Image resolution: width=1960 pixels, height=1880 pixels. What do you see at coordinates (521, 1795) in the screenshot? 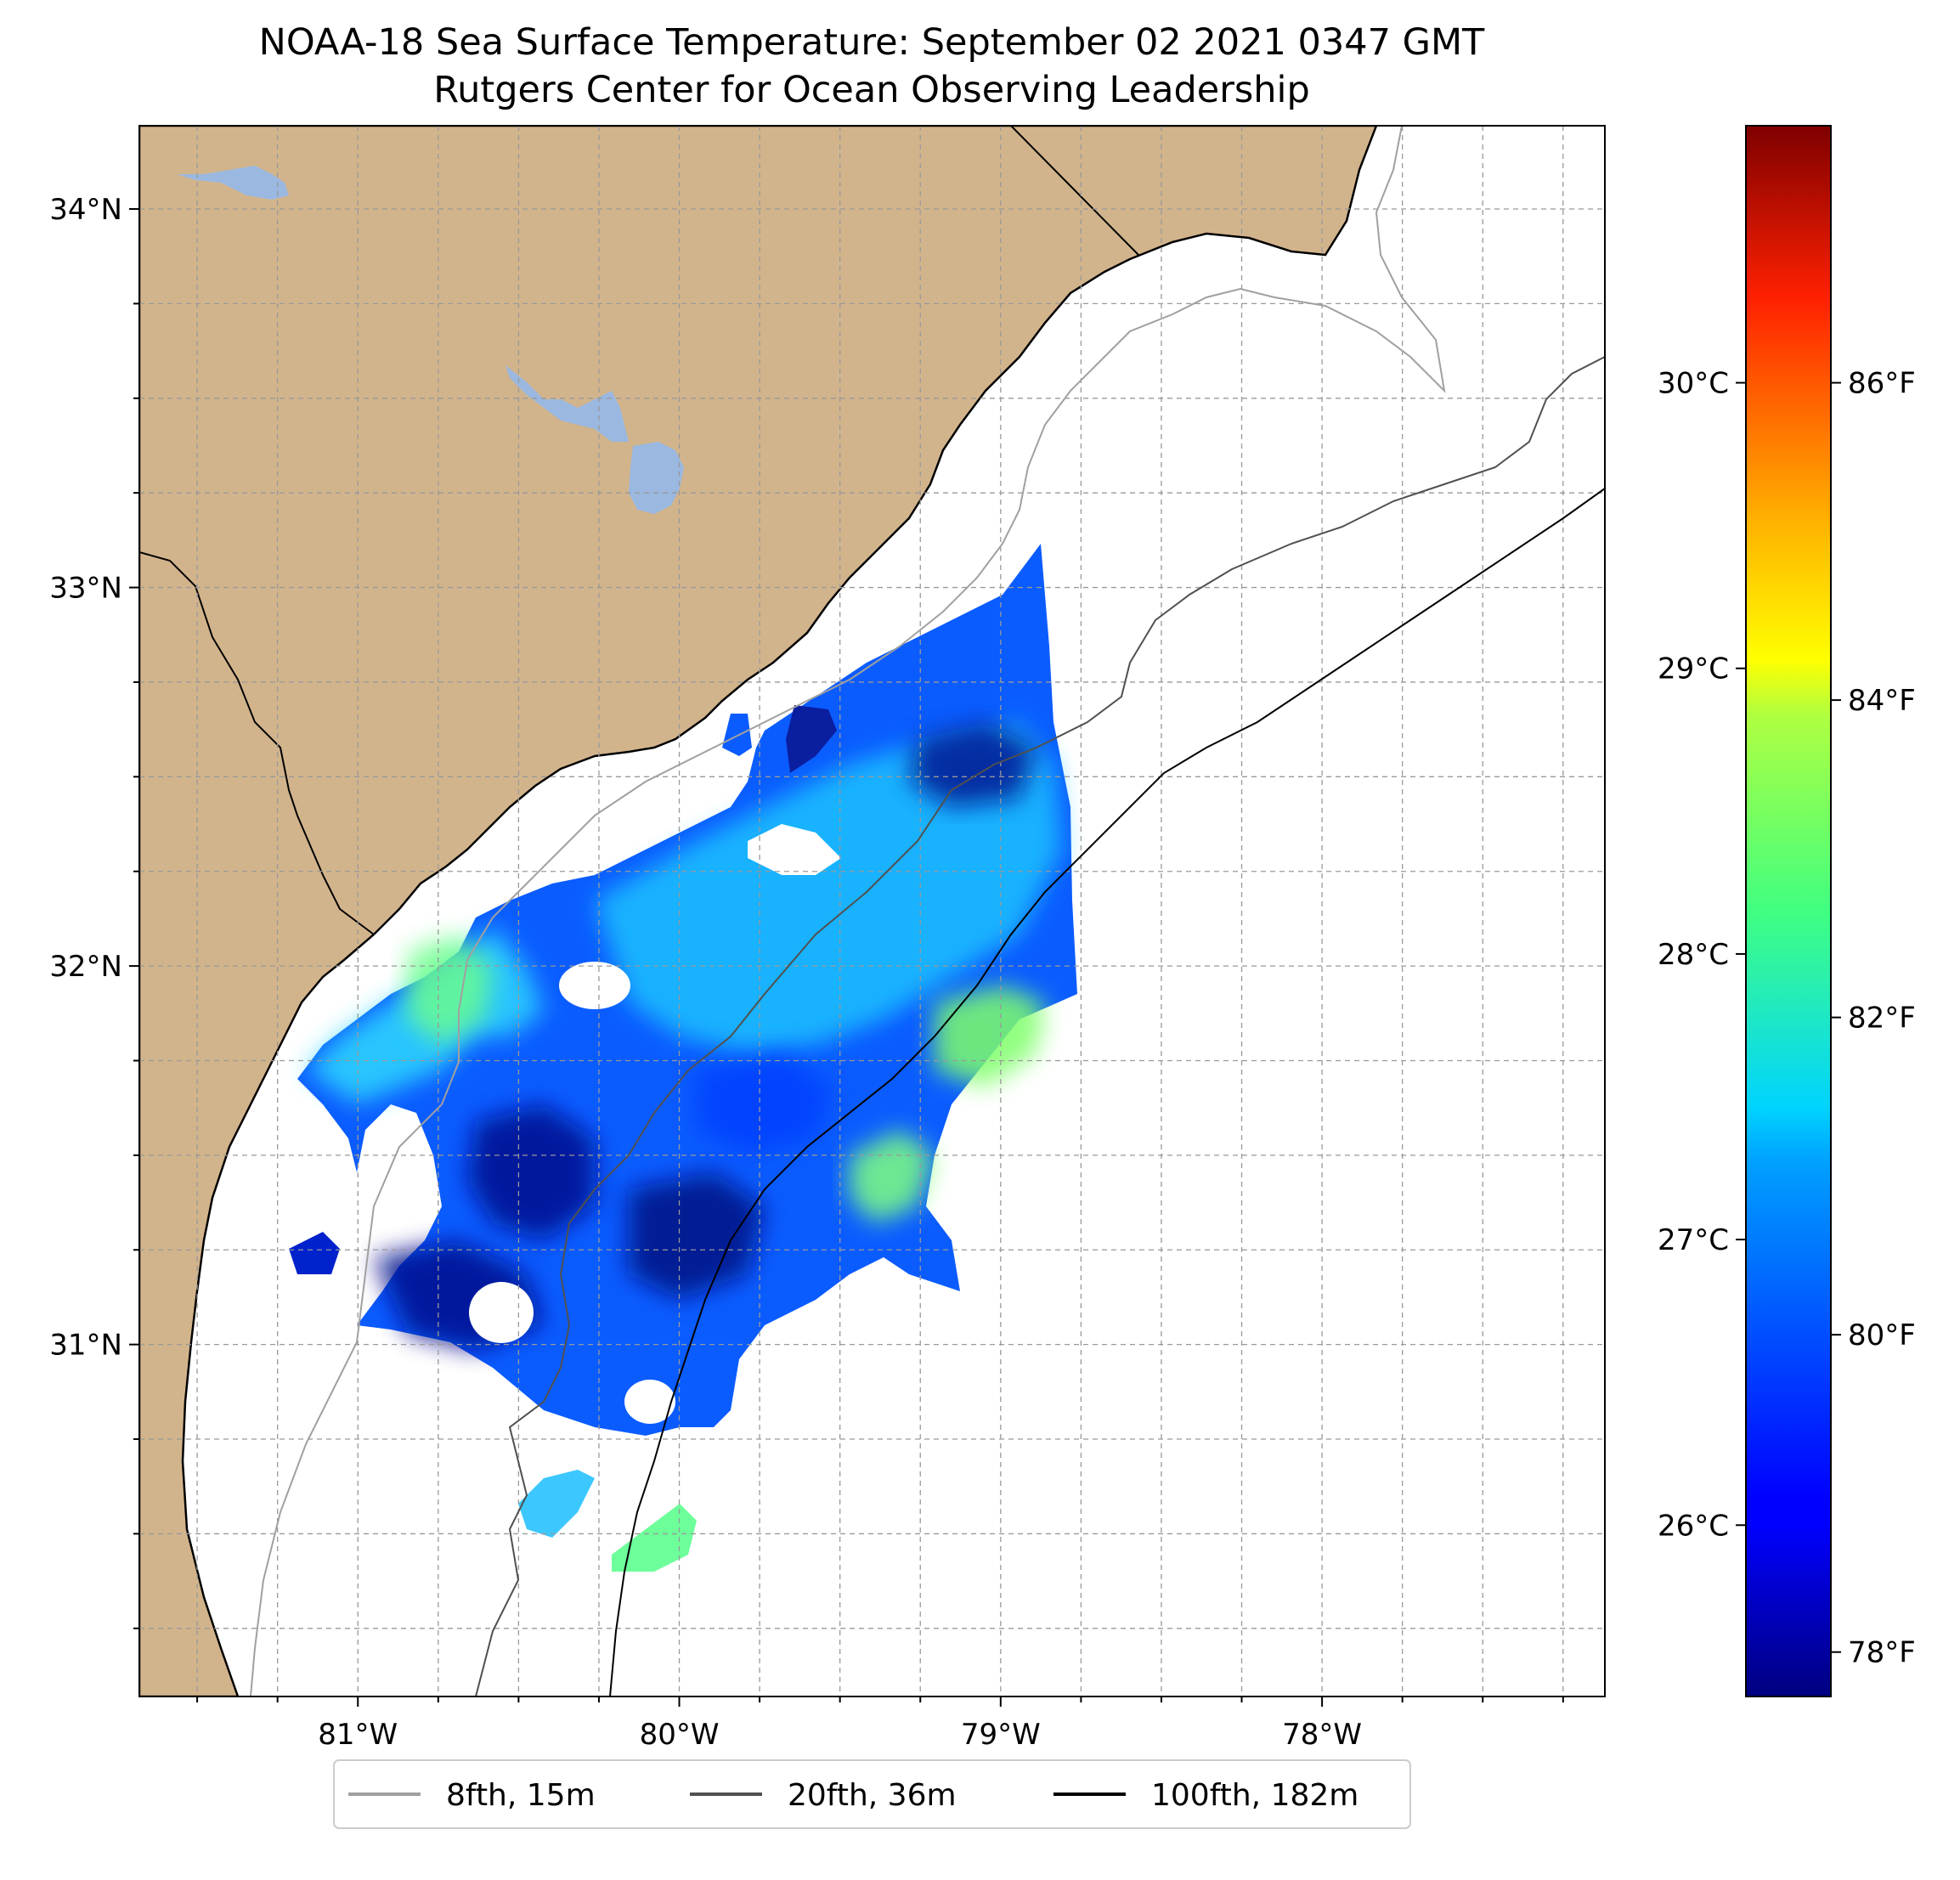
I see `legend-label-8fth: 8fth, 15m` at bounding box center [521, 1795].